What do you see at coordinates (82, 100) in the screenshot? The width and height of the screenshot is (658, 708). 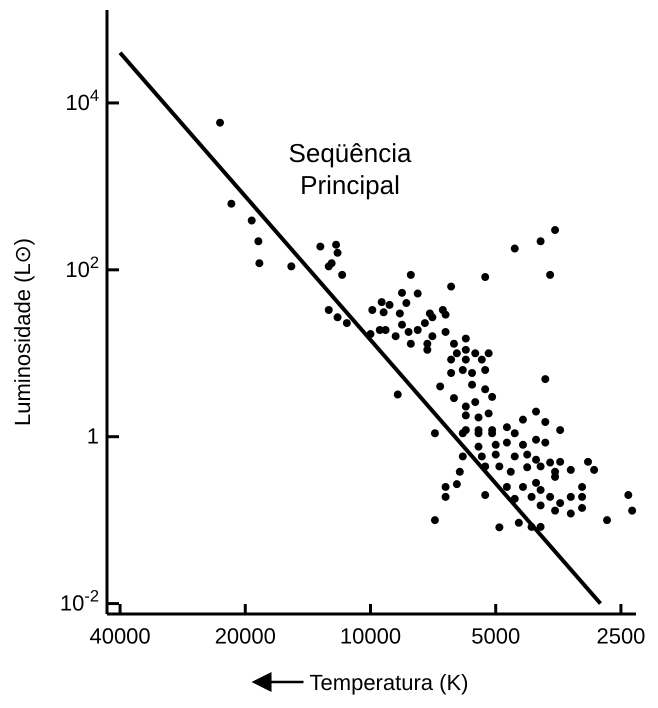 I see `y-tick-label: 10$^{4}$` at bounding box center [82, 100].